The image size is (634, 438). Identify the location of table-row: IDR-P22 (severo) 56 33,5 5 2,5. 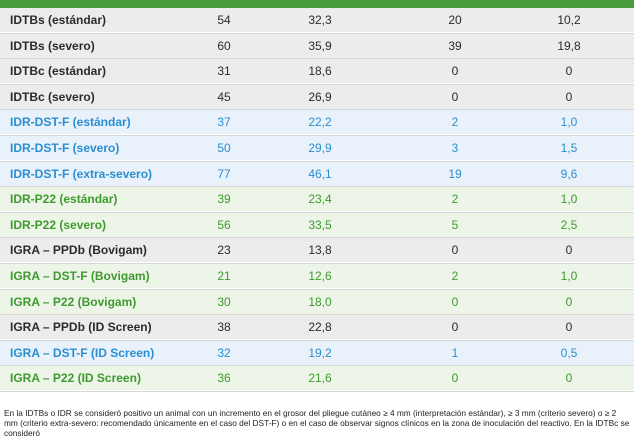
(317, 224).